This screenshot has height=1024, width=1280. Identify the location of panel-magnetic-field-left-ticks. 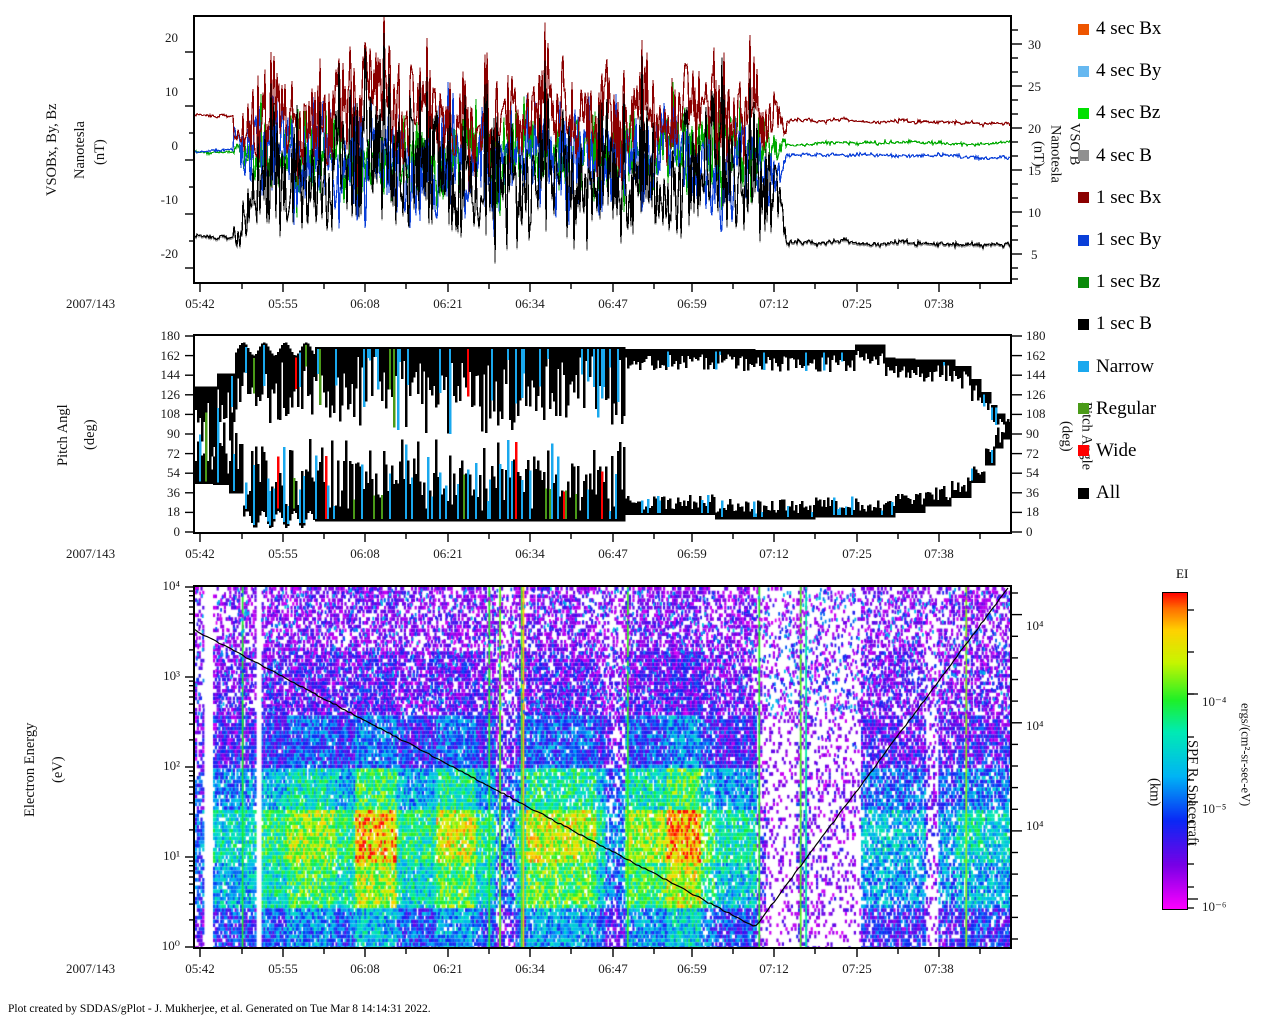
(190, 160).